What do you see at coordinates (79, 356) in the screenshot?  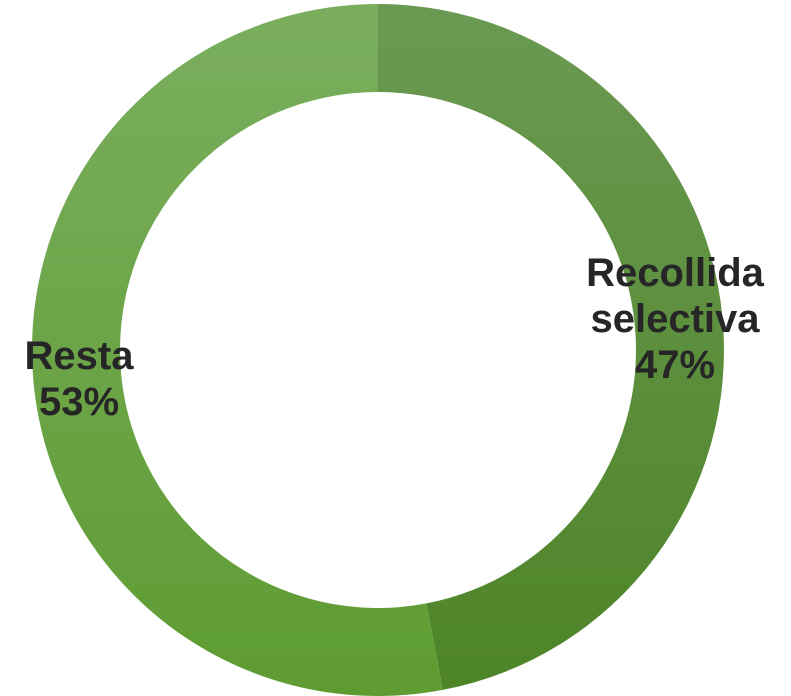 I see `slice-label-line-1: Resta` at bounding box center [79, 356].